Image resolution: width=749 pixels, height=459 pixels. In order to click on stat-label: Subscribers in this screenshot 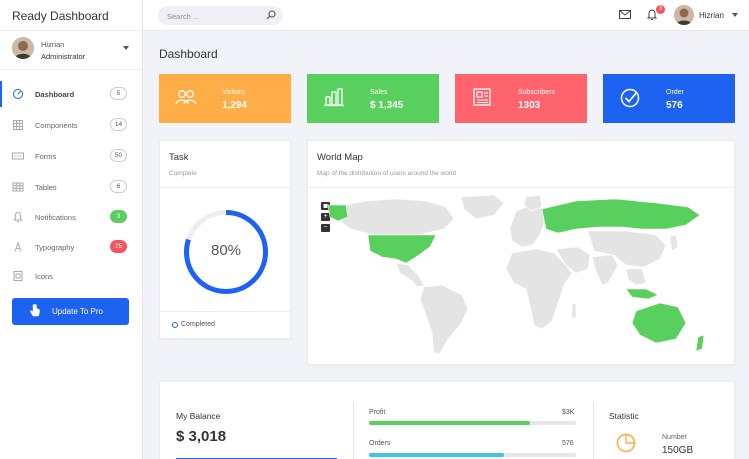, I will do `click(536, 92)`.